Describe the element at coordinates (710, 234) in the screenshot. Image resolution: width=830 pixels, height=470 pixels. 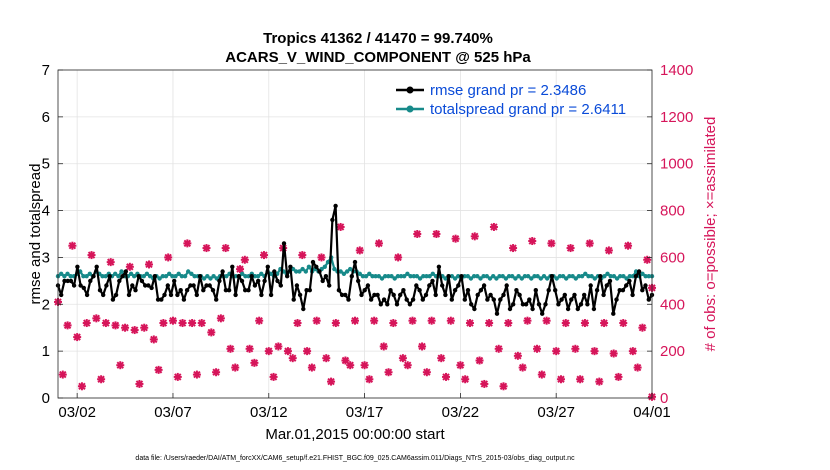
I see `y2-axis-label: # of obs: o=possible; ×=assimilated` at that location.